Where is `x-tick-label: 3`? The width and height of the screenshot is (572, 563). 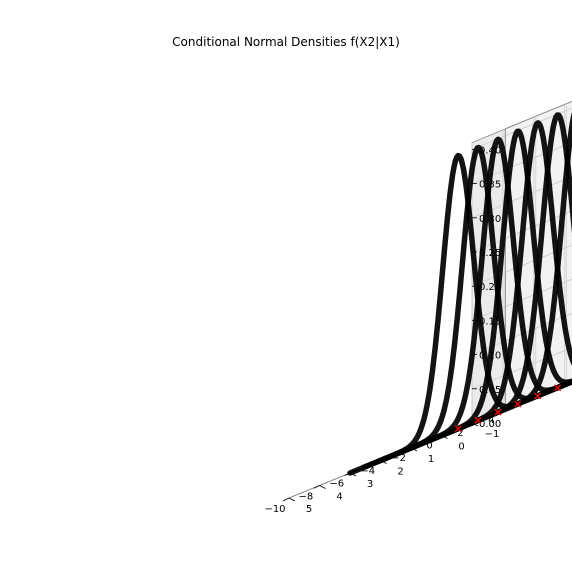 x-tick-label: 3 is located at coordinates (370, 484).